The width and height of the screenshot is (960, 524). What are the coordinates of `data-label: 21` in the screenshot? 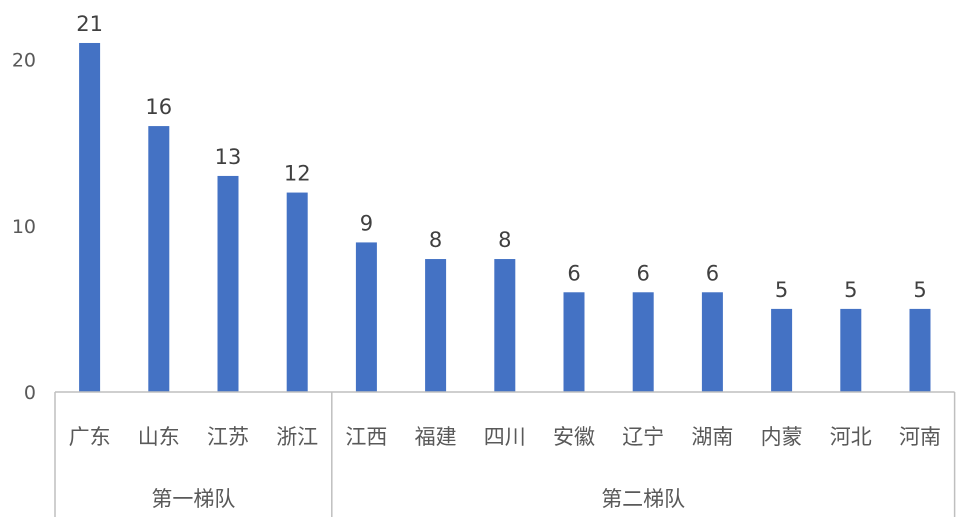 It's located at (89, 24).